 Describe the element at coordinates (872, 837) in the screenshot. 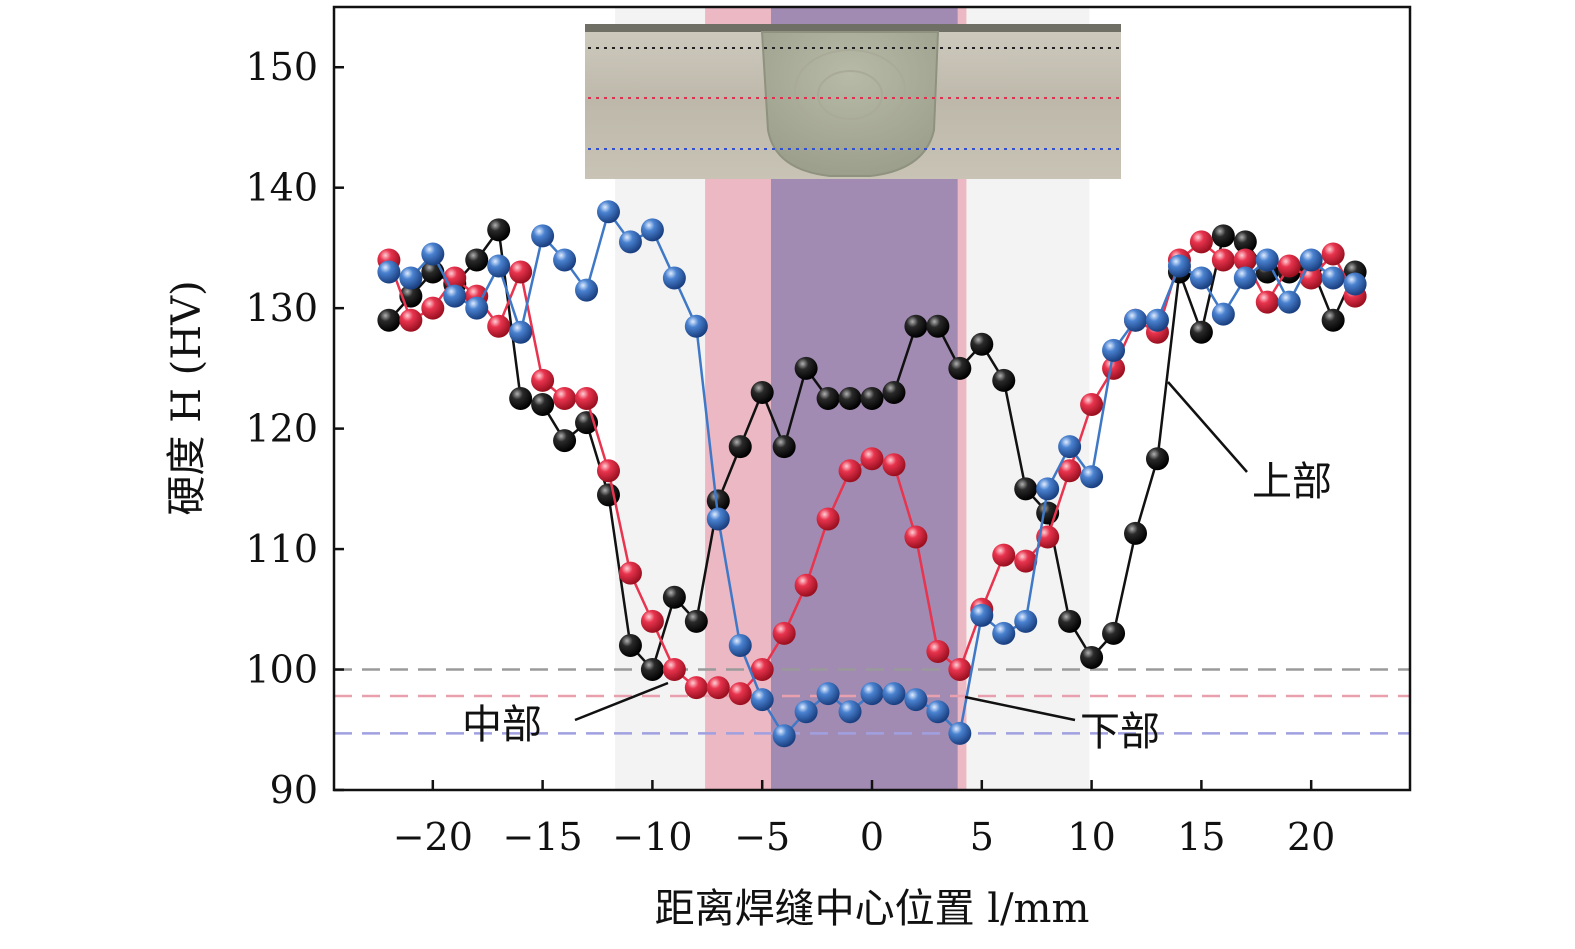

I see `x-tick-label-4: 0` at that location.